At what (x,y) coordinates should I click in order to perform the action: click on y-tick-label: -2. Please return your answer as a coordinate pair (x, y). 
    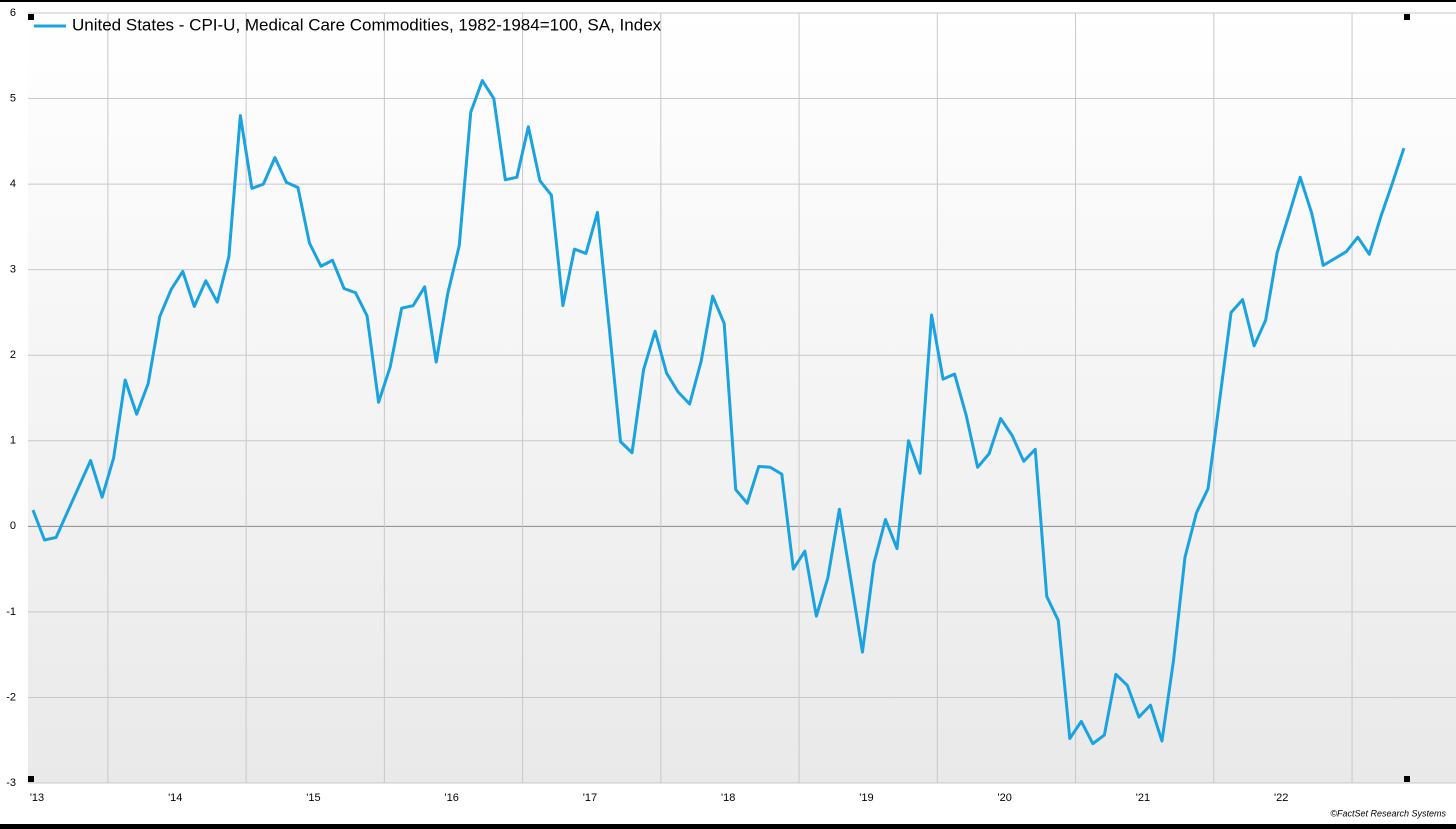
    Looking at the image, I should click on (11, 697).